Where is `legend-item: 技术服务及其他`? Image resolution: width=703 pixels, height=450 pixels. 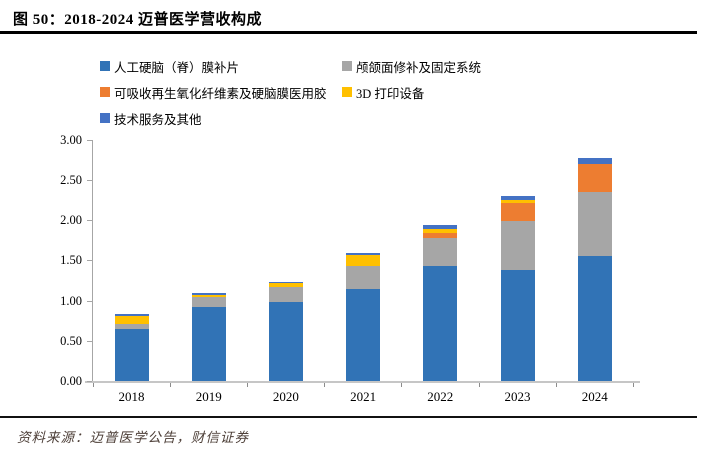 legend-item: 技术服务及其他 is located at coordinates (221, 118).